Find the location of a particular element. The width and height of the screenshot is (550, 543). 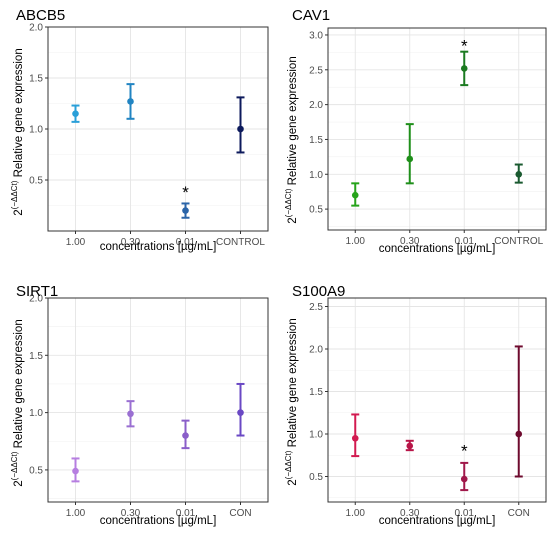

chart-title: CAV1 is located at coordinates (311, 15).